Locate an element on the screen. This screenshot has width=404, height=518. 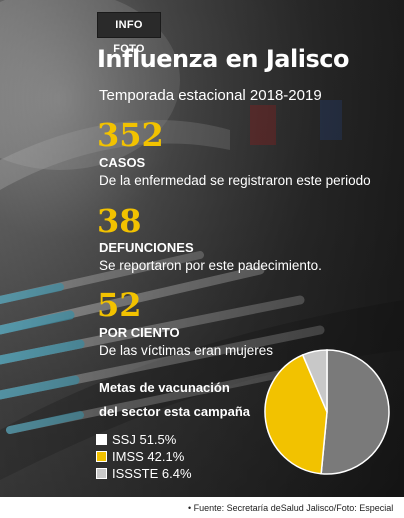
pie-slice-imss is located at coordinates (296, 414).